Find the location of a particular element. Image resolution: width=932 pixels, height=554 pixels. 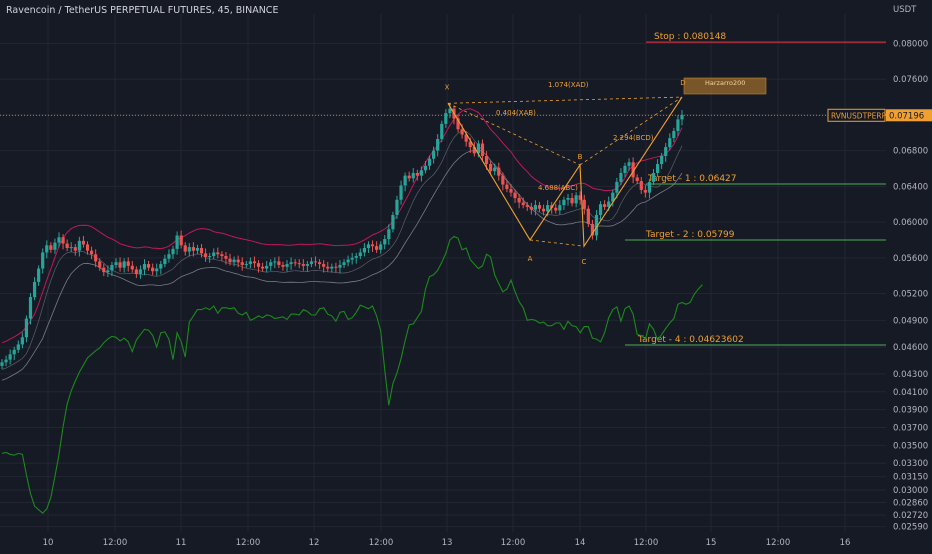

symbol-tag-box is located at coordinates (856, 115).